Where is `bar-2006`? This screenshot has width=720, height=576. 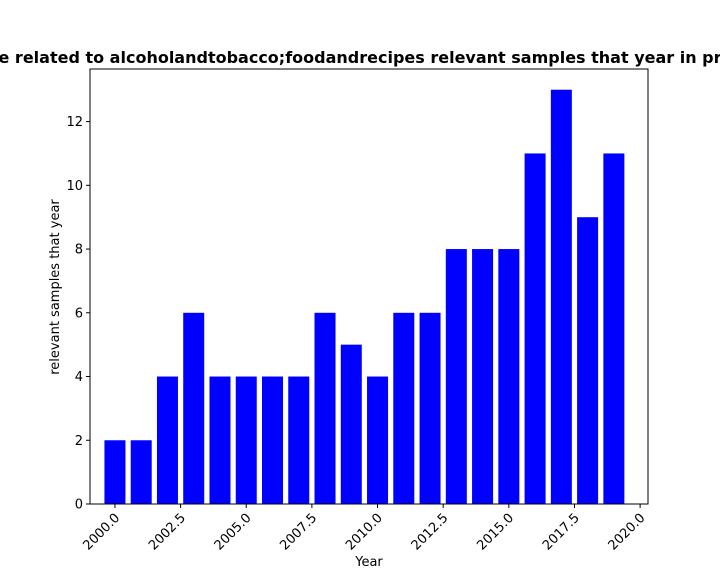
bar-2006 is located at coordinates (272, 440).